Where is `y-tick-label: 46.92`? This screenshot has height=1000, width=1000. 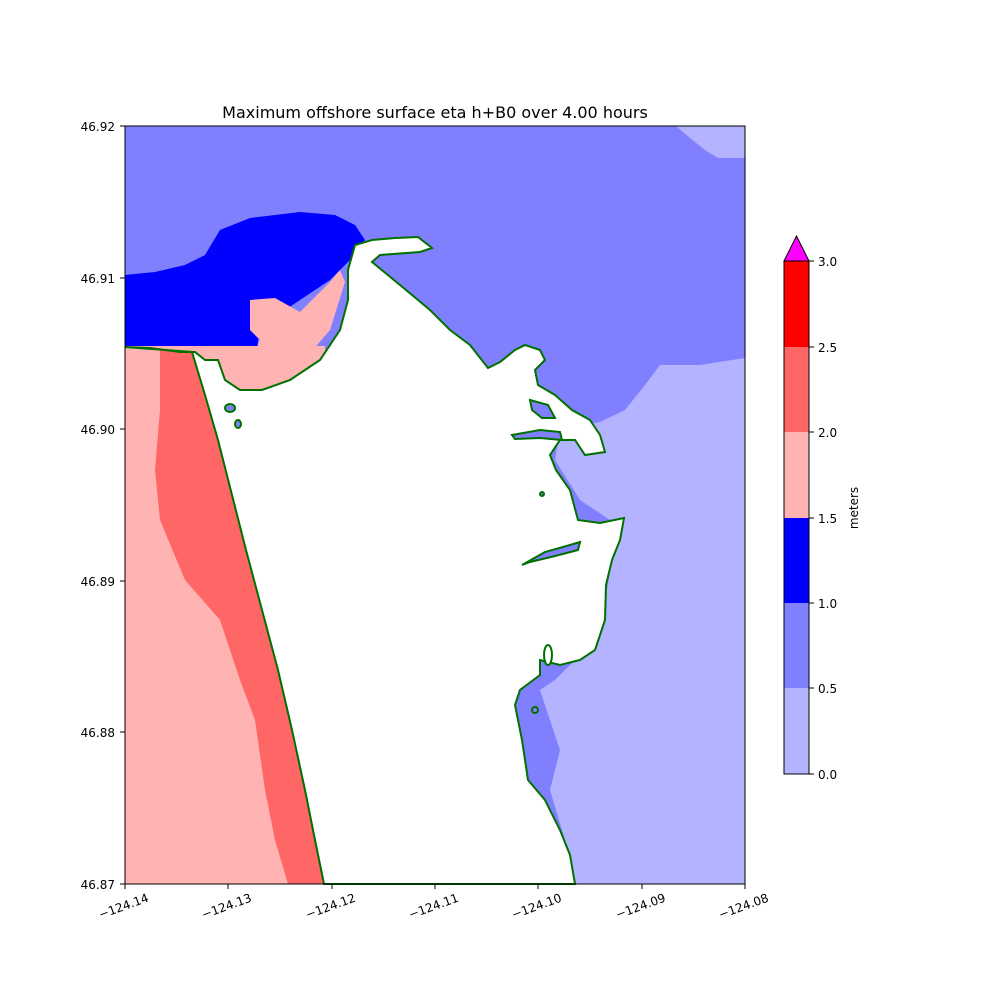
y-tick-label: 46.92 is located at coordinates (98, 127).